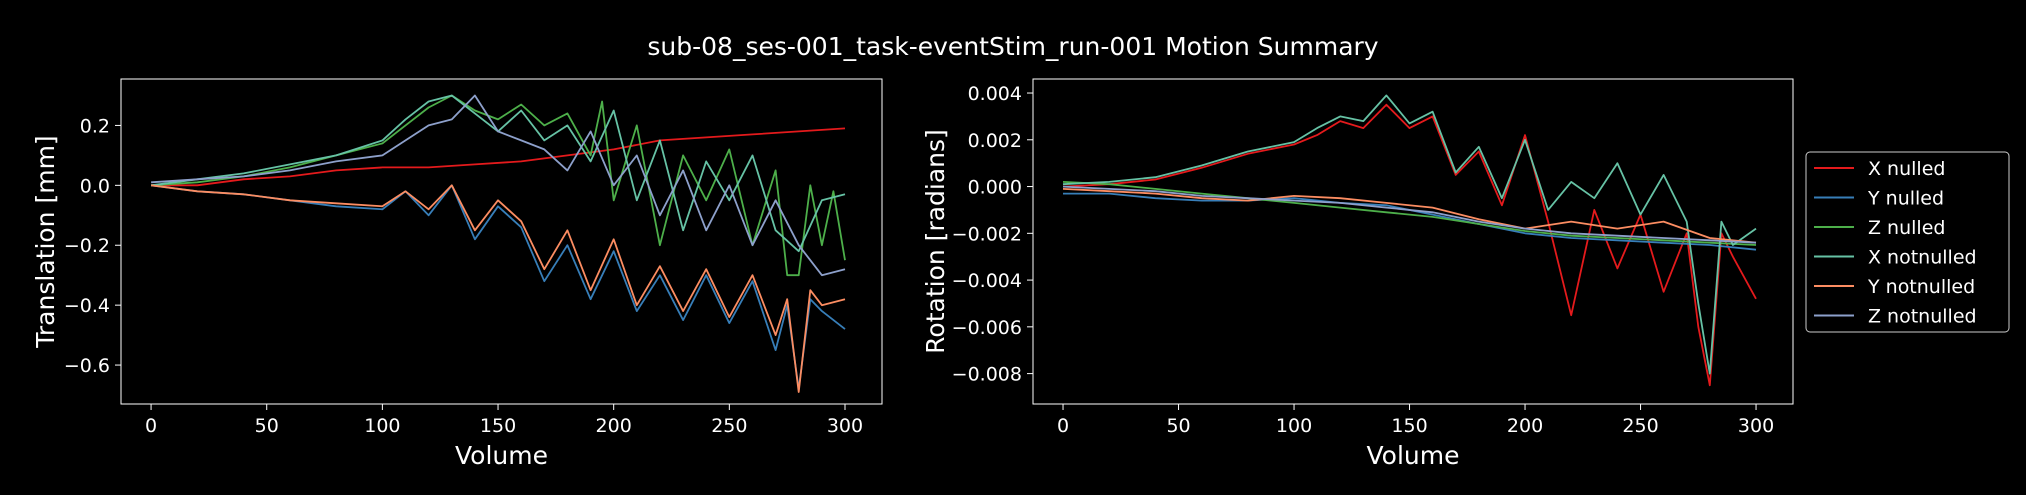  I want to click on series-line-x-notnulled, so click(498, 173).